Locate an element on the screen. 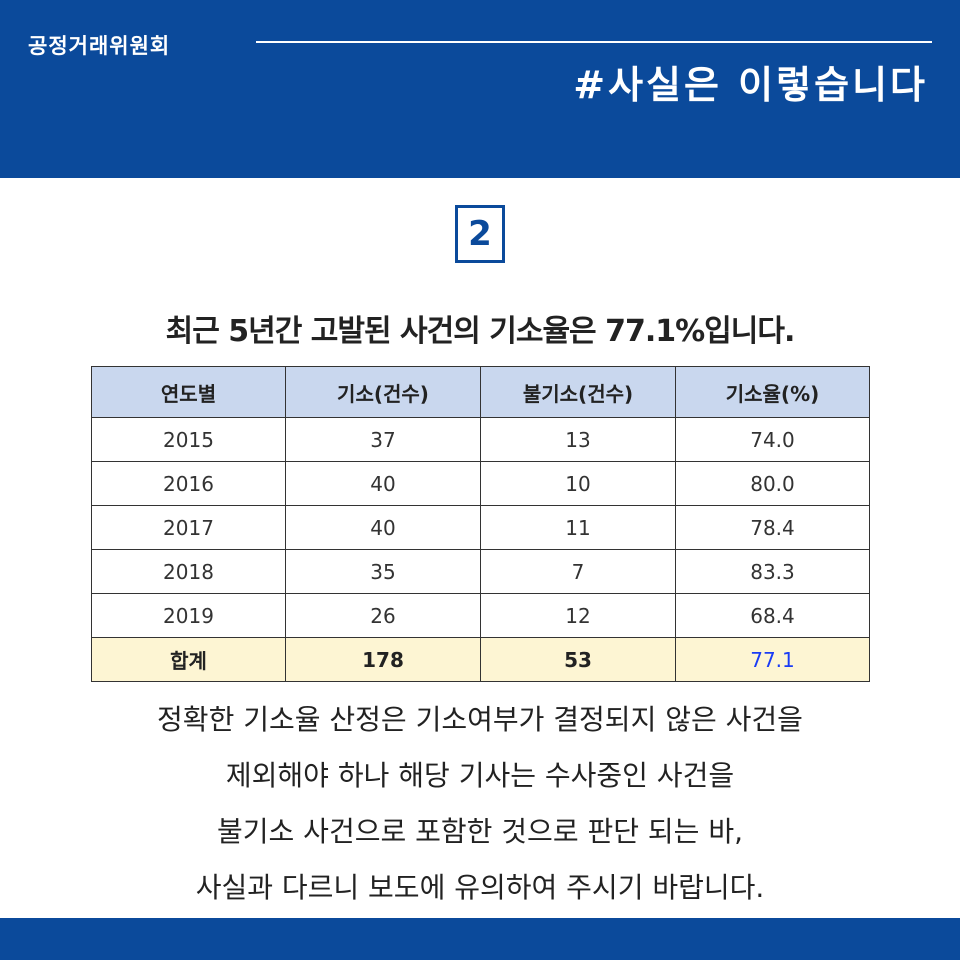 This screenshot has height=960, width=960. not-prosecuted-cell: 10 is located at coordinates (578, 483).